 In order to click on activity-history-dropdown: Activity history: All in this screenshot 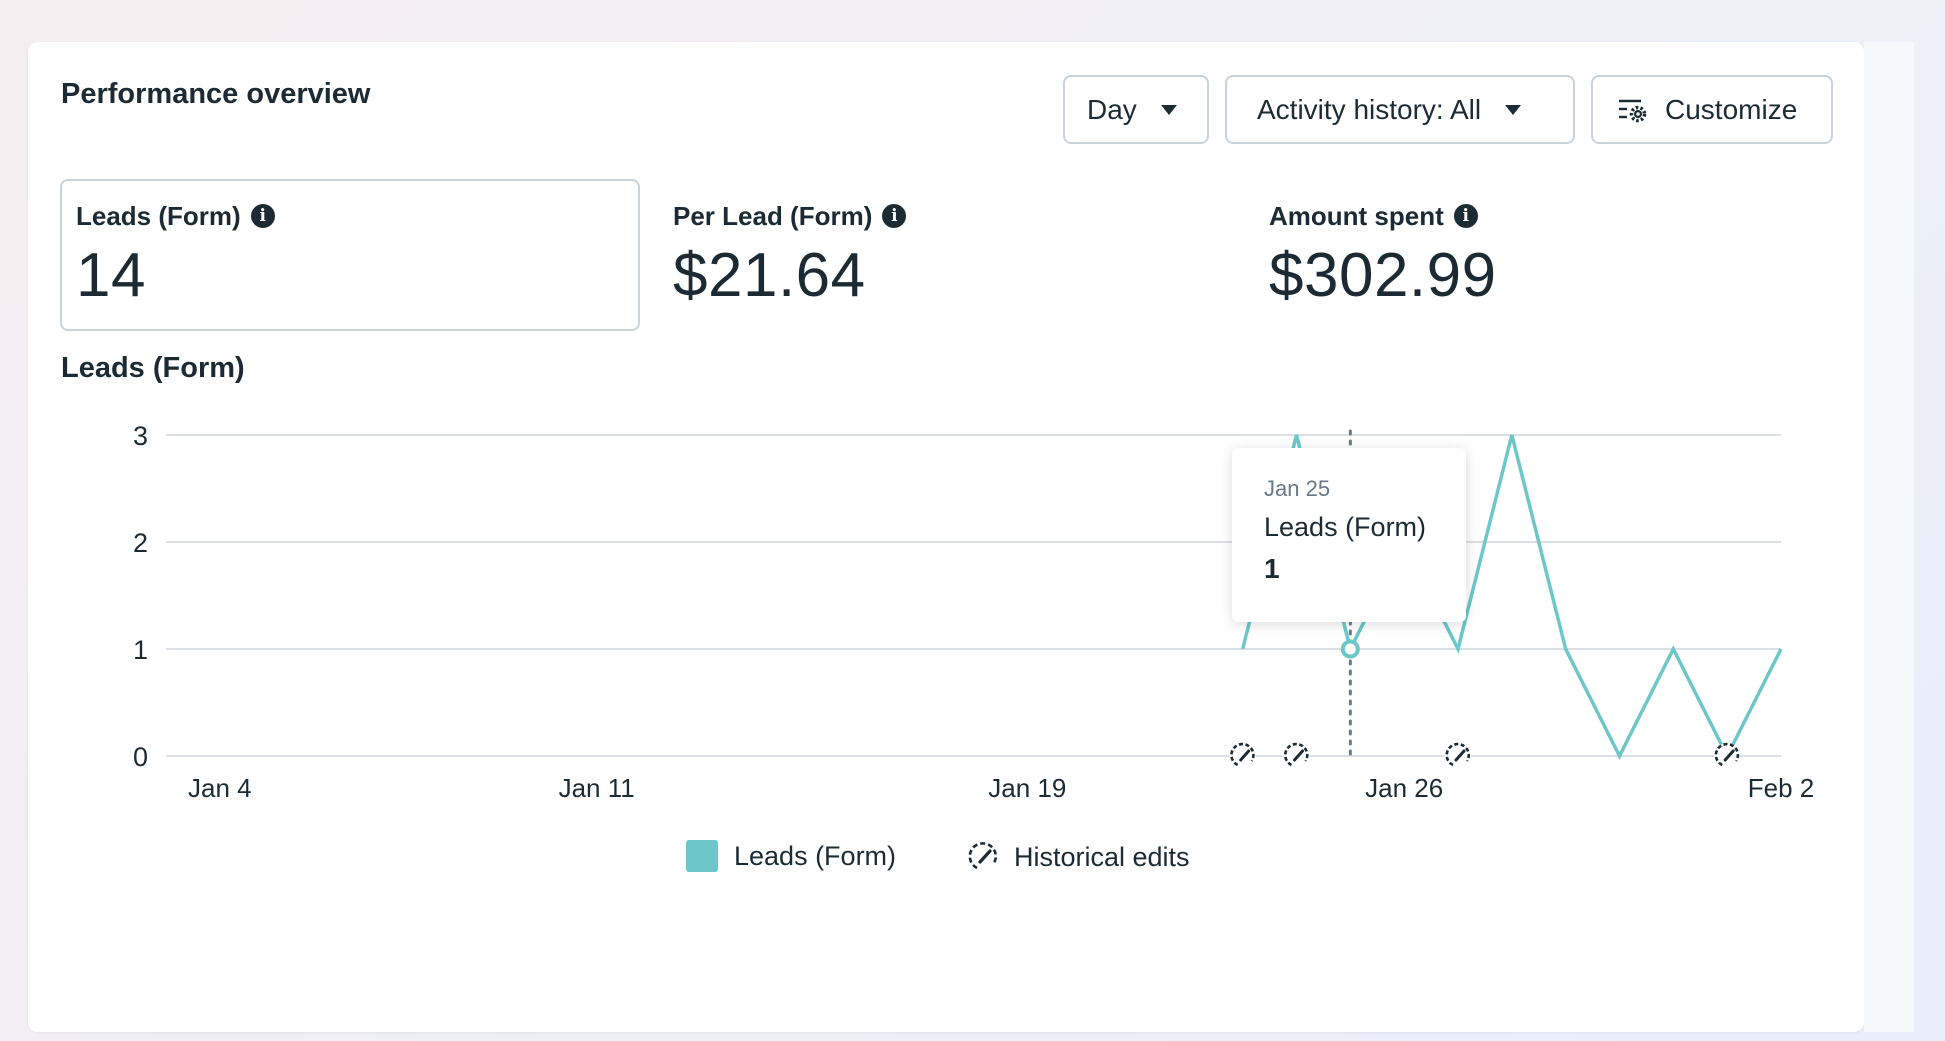, I will do `click(1400, 109)`.